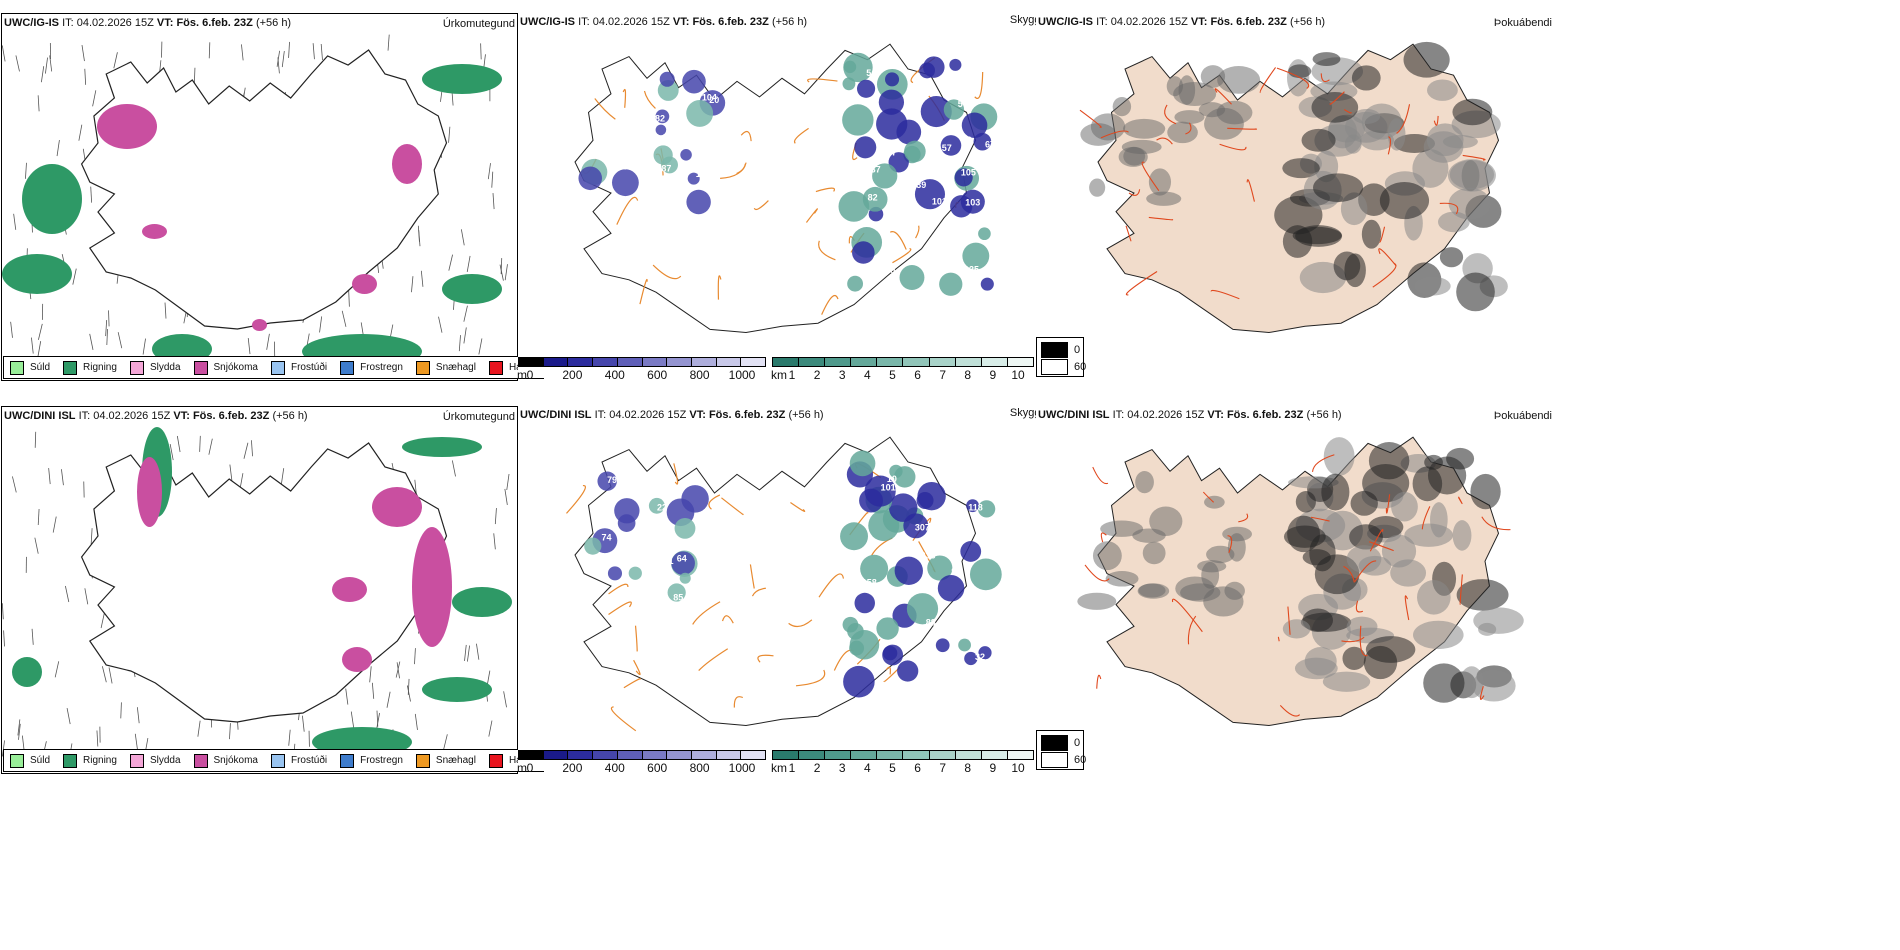  Describe the element at coordinates (709, 98) in the screenshot. I see `cloud-base-value: 104` at that location.